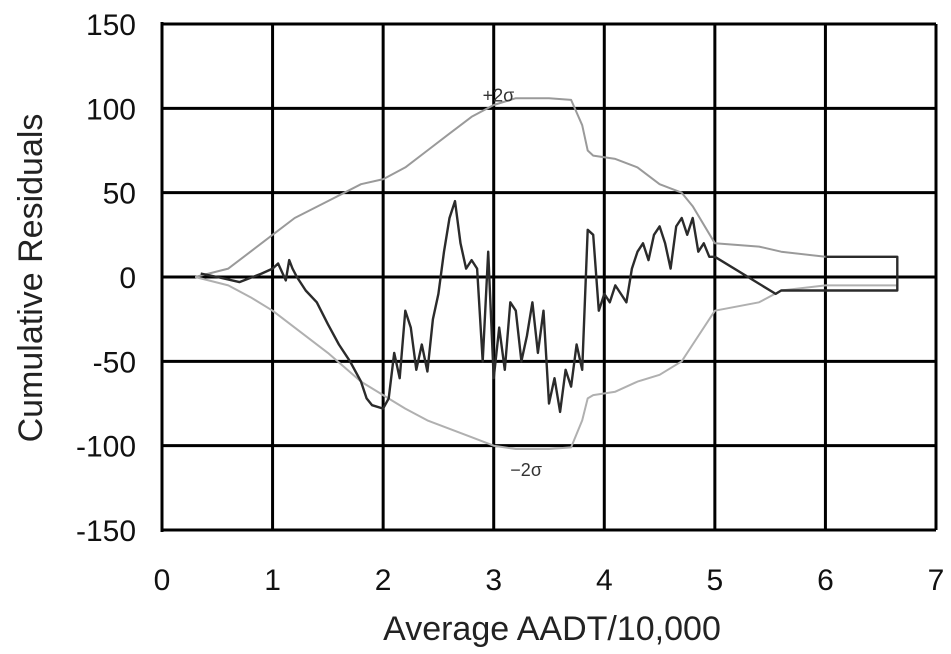 Image resolution: width=951 pixels, height=654 pixels. I want to click on x-tick-label: 4, so click(604, 580).